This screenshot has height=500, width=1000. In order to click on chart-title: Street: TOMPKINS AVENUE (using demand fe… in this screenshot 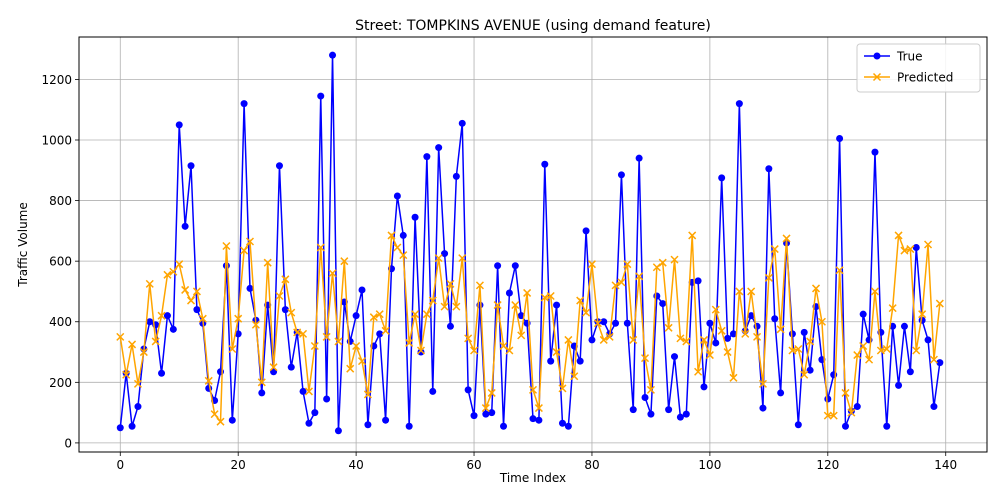, I will do `click(533, 26)`.